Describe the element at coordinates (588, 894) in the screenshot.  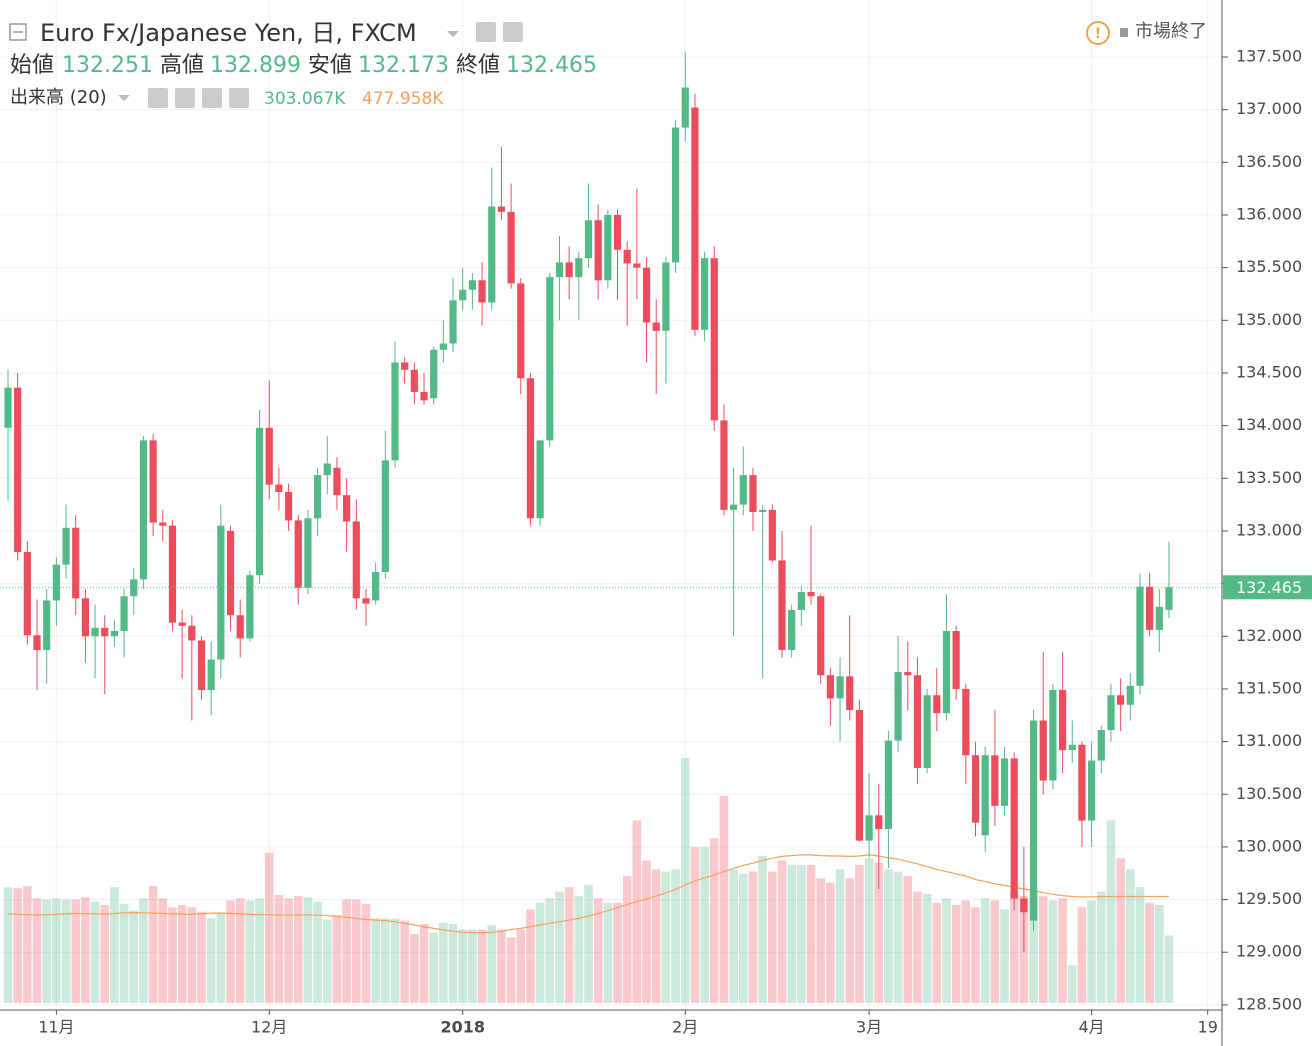
I see `volume-ma-line` at that location.